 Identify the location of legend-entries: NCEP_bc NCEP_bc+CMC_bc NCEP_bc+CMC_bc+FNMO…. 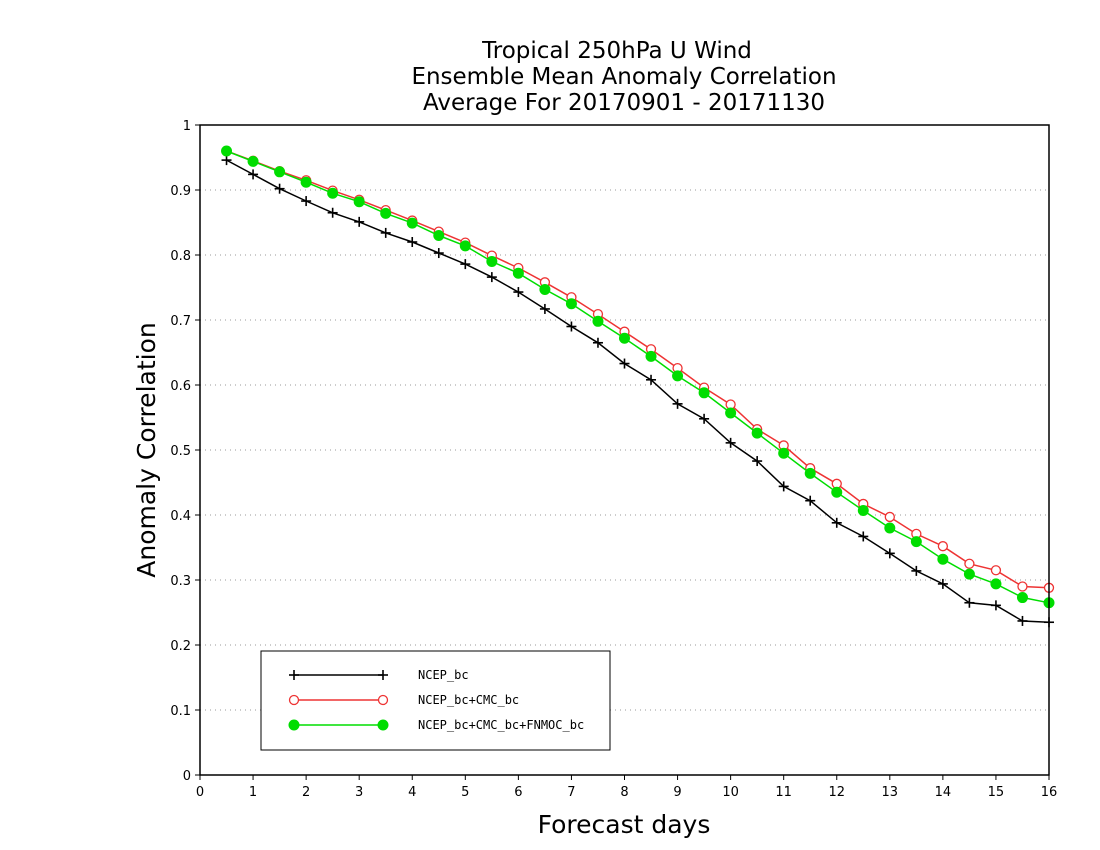
(436, 700).